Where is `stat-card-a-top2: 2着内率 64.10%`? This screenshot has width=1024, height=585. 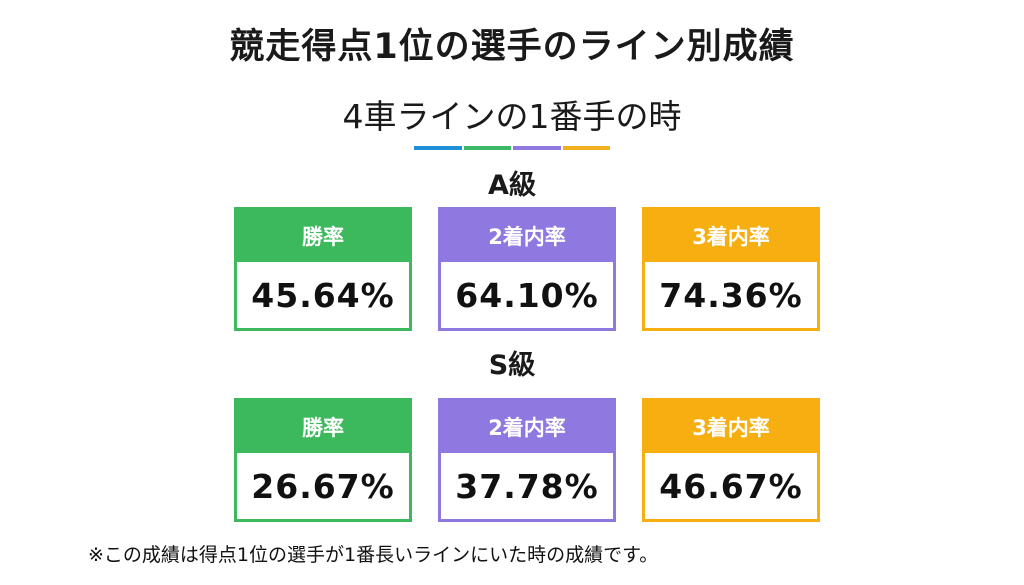 stat-card-a-top2: 2着内率 64.10% is located at coordinates (527, 269).